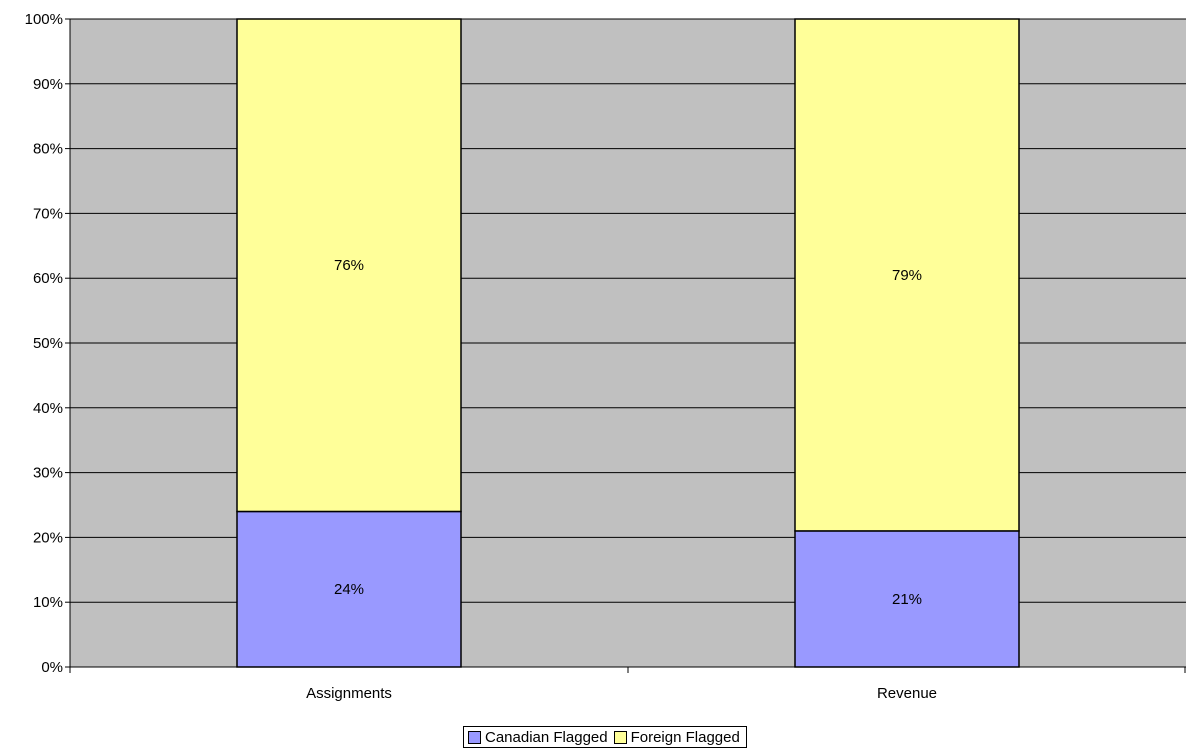 This screenshot has height=748, width=1186. I want to click on x-tick-label: Assignments, so click(349, 693).